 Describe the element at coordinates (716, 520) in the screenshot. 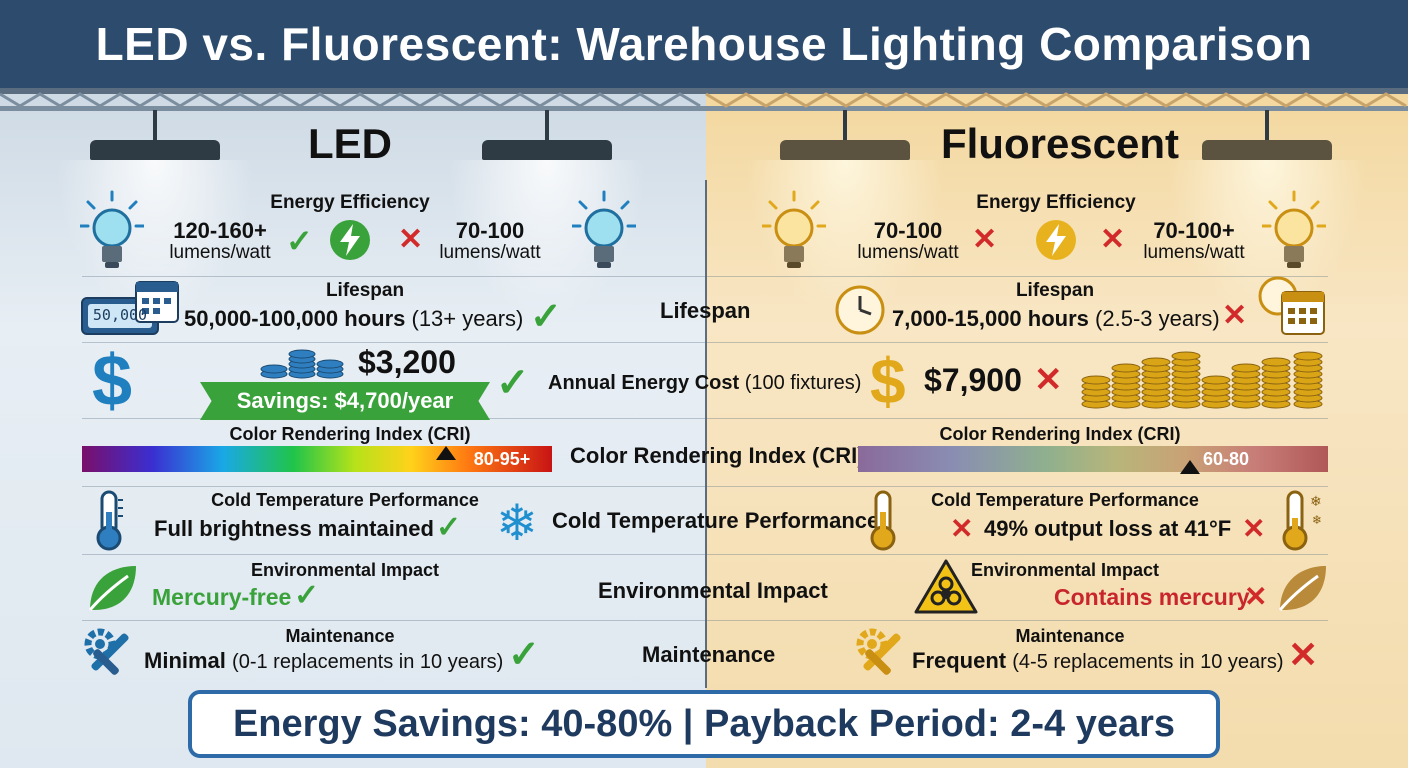

I see `center-label-cold: Cold Temperature Performance` at that location.